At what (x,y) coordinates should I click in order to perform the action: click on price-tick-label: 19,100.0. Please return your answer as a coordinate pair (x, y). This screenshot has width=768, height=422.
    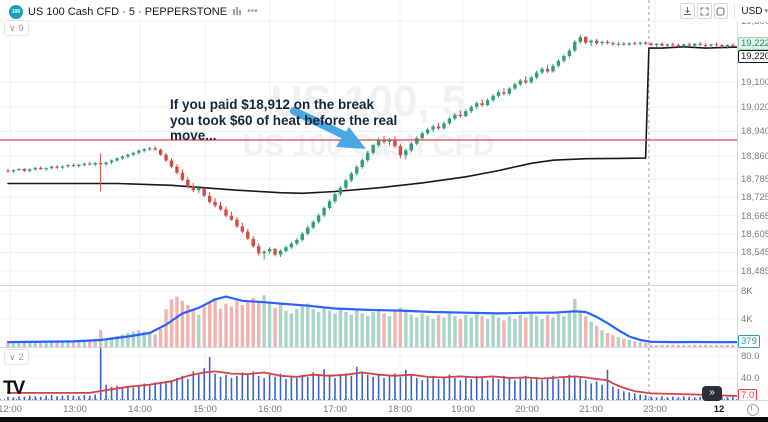
    Looking at the image, I should click on (754, 83).